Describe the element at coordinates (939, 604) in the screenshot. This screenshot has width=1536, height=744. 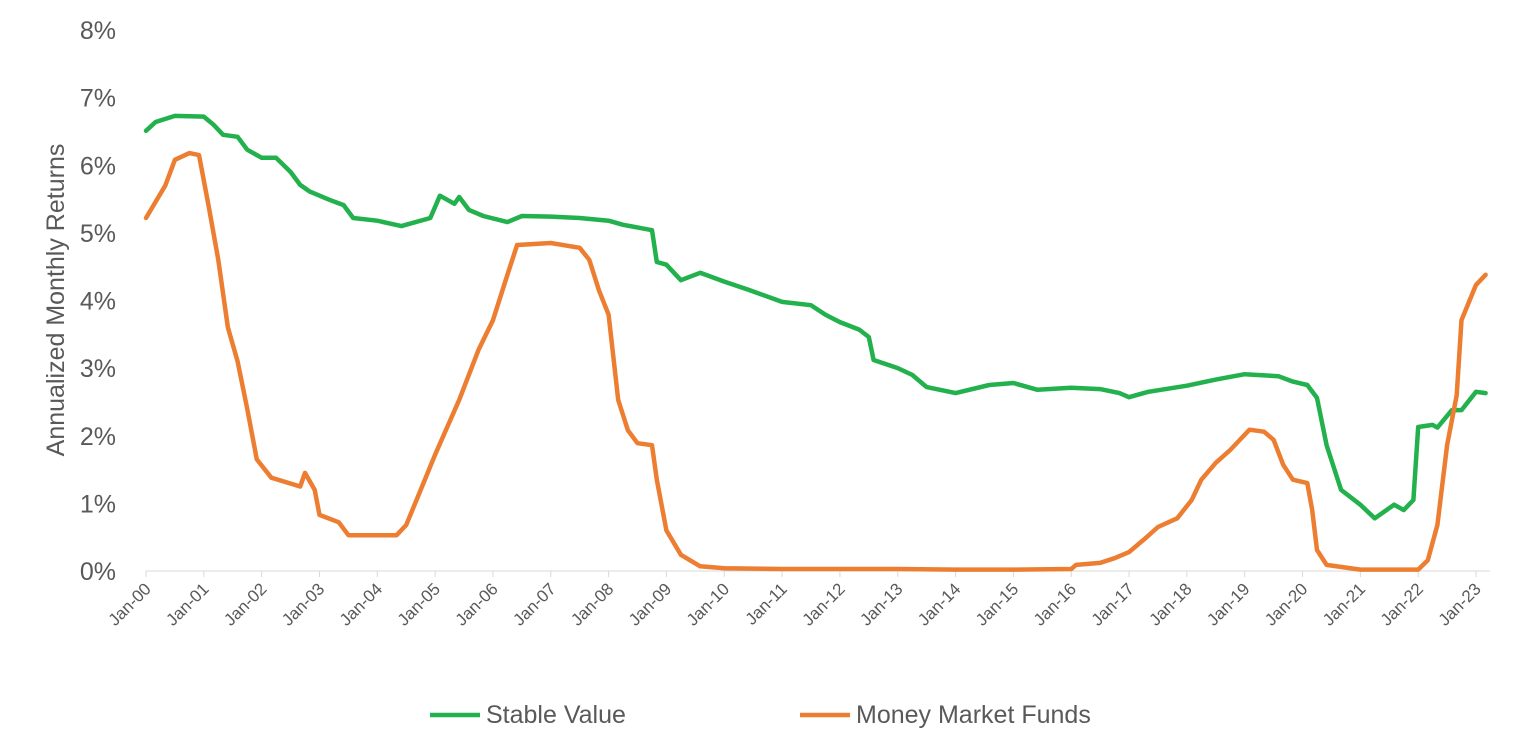
I see `x-tick-label: Jan-14` at that location.